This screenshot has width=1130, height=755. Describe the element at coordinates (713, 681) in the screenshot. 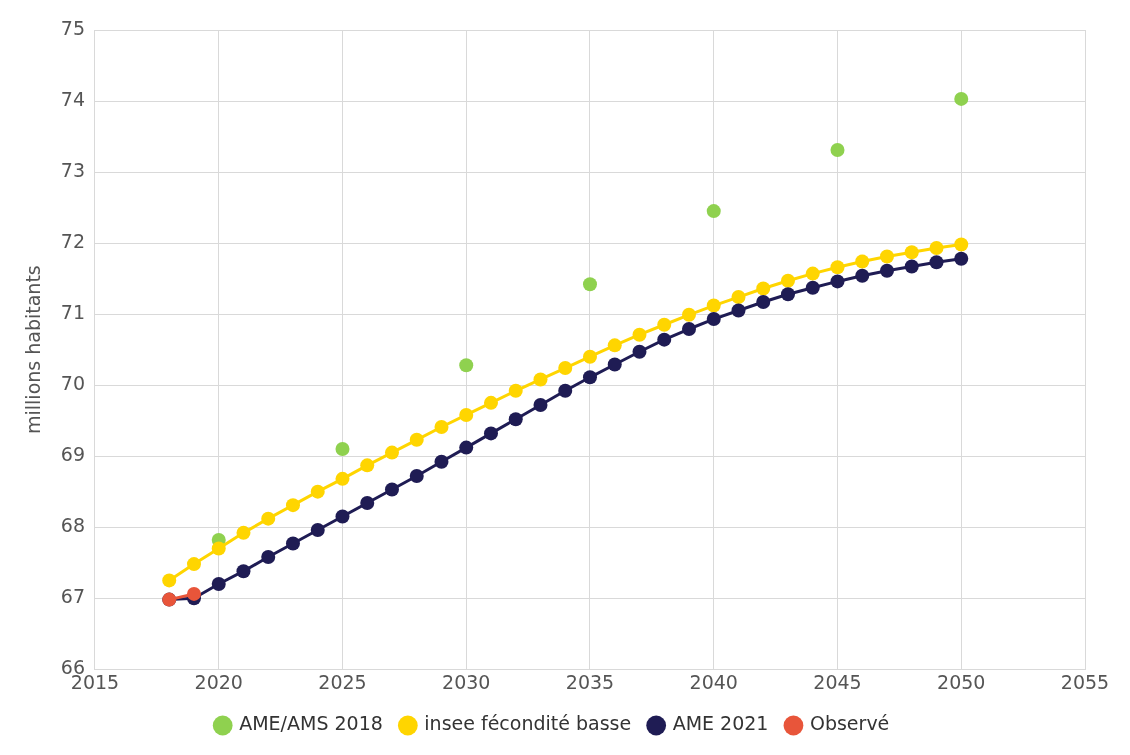

I see `x-tick-label: 2040` at that location.